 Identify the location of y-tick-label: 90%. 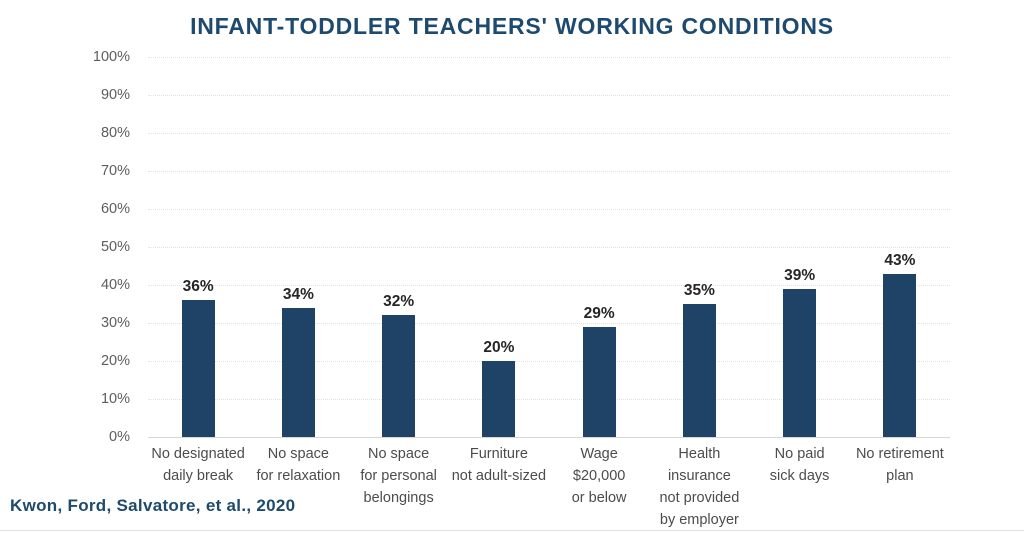
(115, 95).